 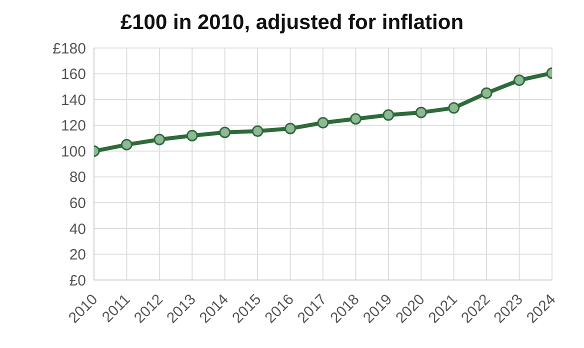 What do you see at coordinates (77, 281) in the screenshot?
I see `y-tick-label: £0` at bounding box center [77, 281].